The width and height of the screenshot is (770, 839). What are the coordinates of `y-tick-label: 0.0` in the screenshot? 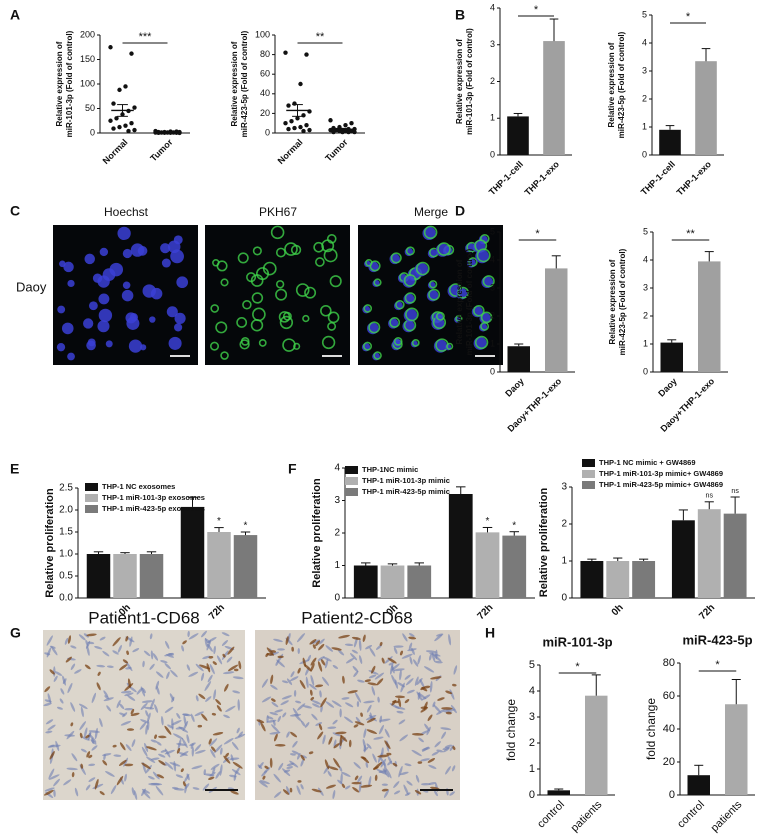 It's located at (66, 598).